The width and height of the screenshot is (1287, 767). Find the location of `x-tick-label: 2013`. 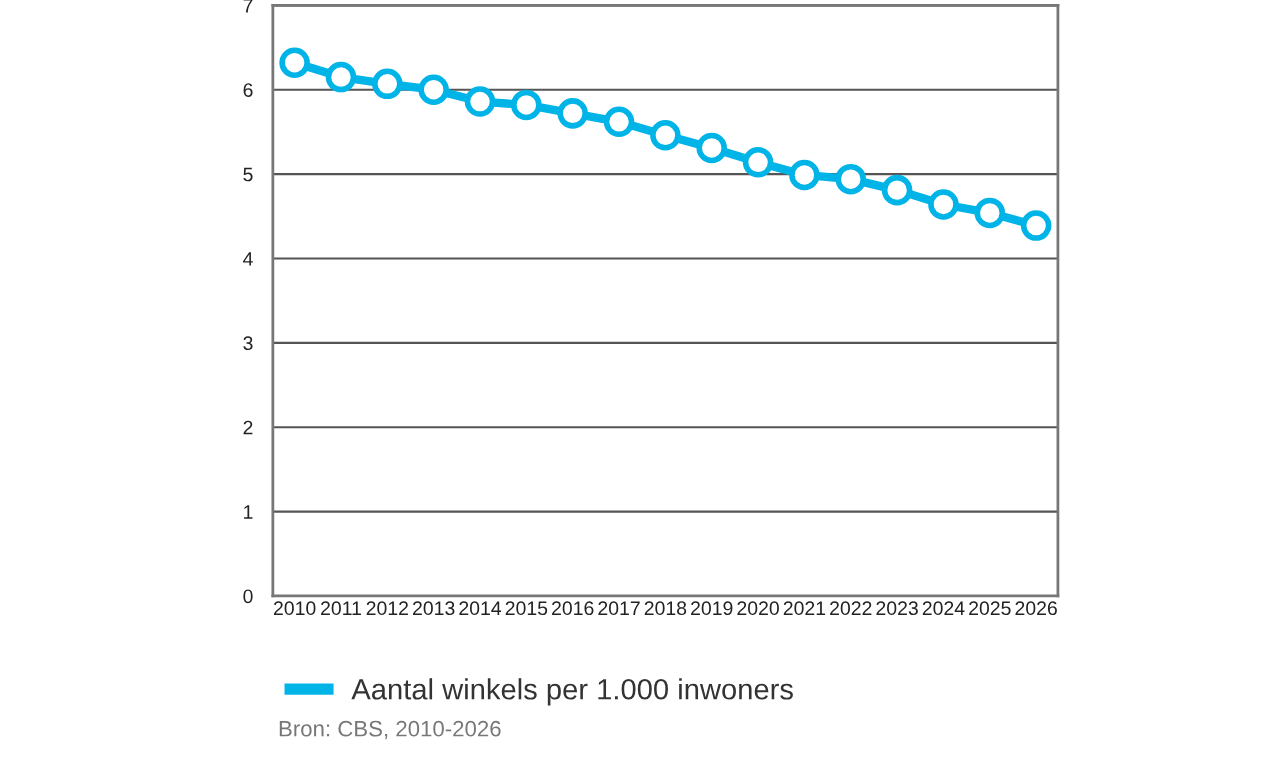

x-tick-label: 2013 is located at coordinates (434, 608).